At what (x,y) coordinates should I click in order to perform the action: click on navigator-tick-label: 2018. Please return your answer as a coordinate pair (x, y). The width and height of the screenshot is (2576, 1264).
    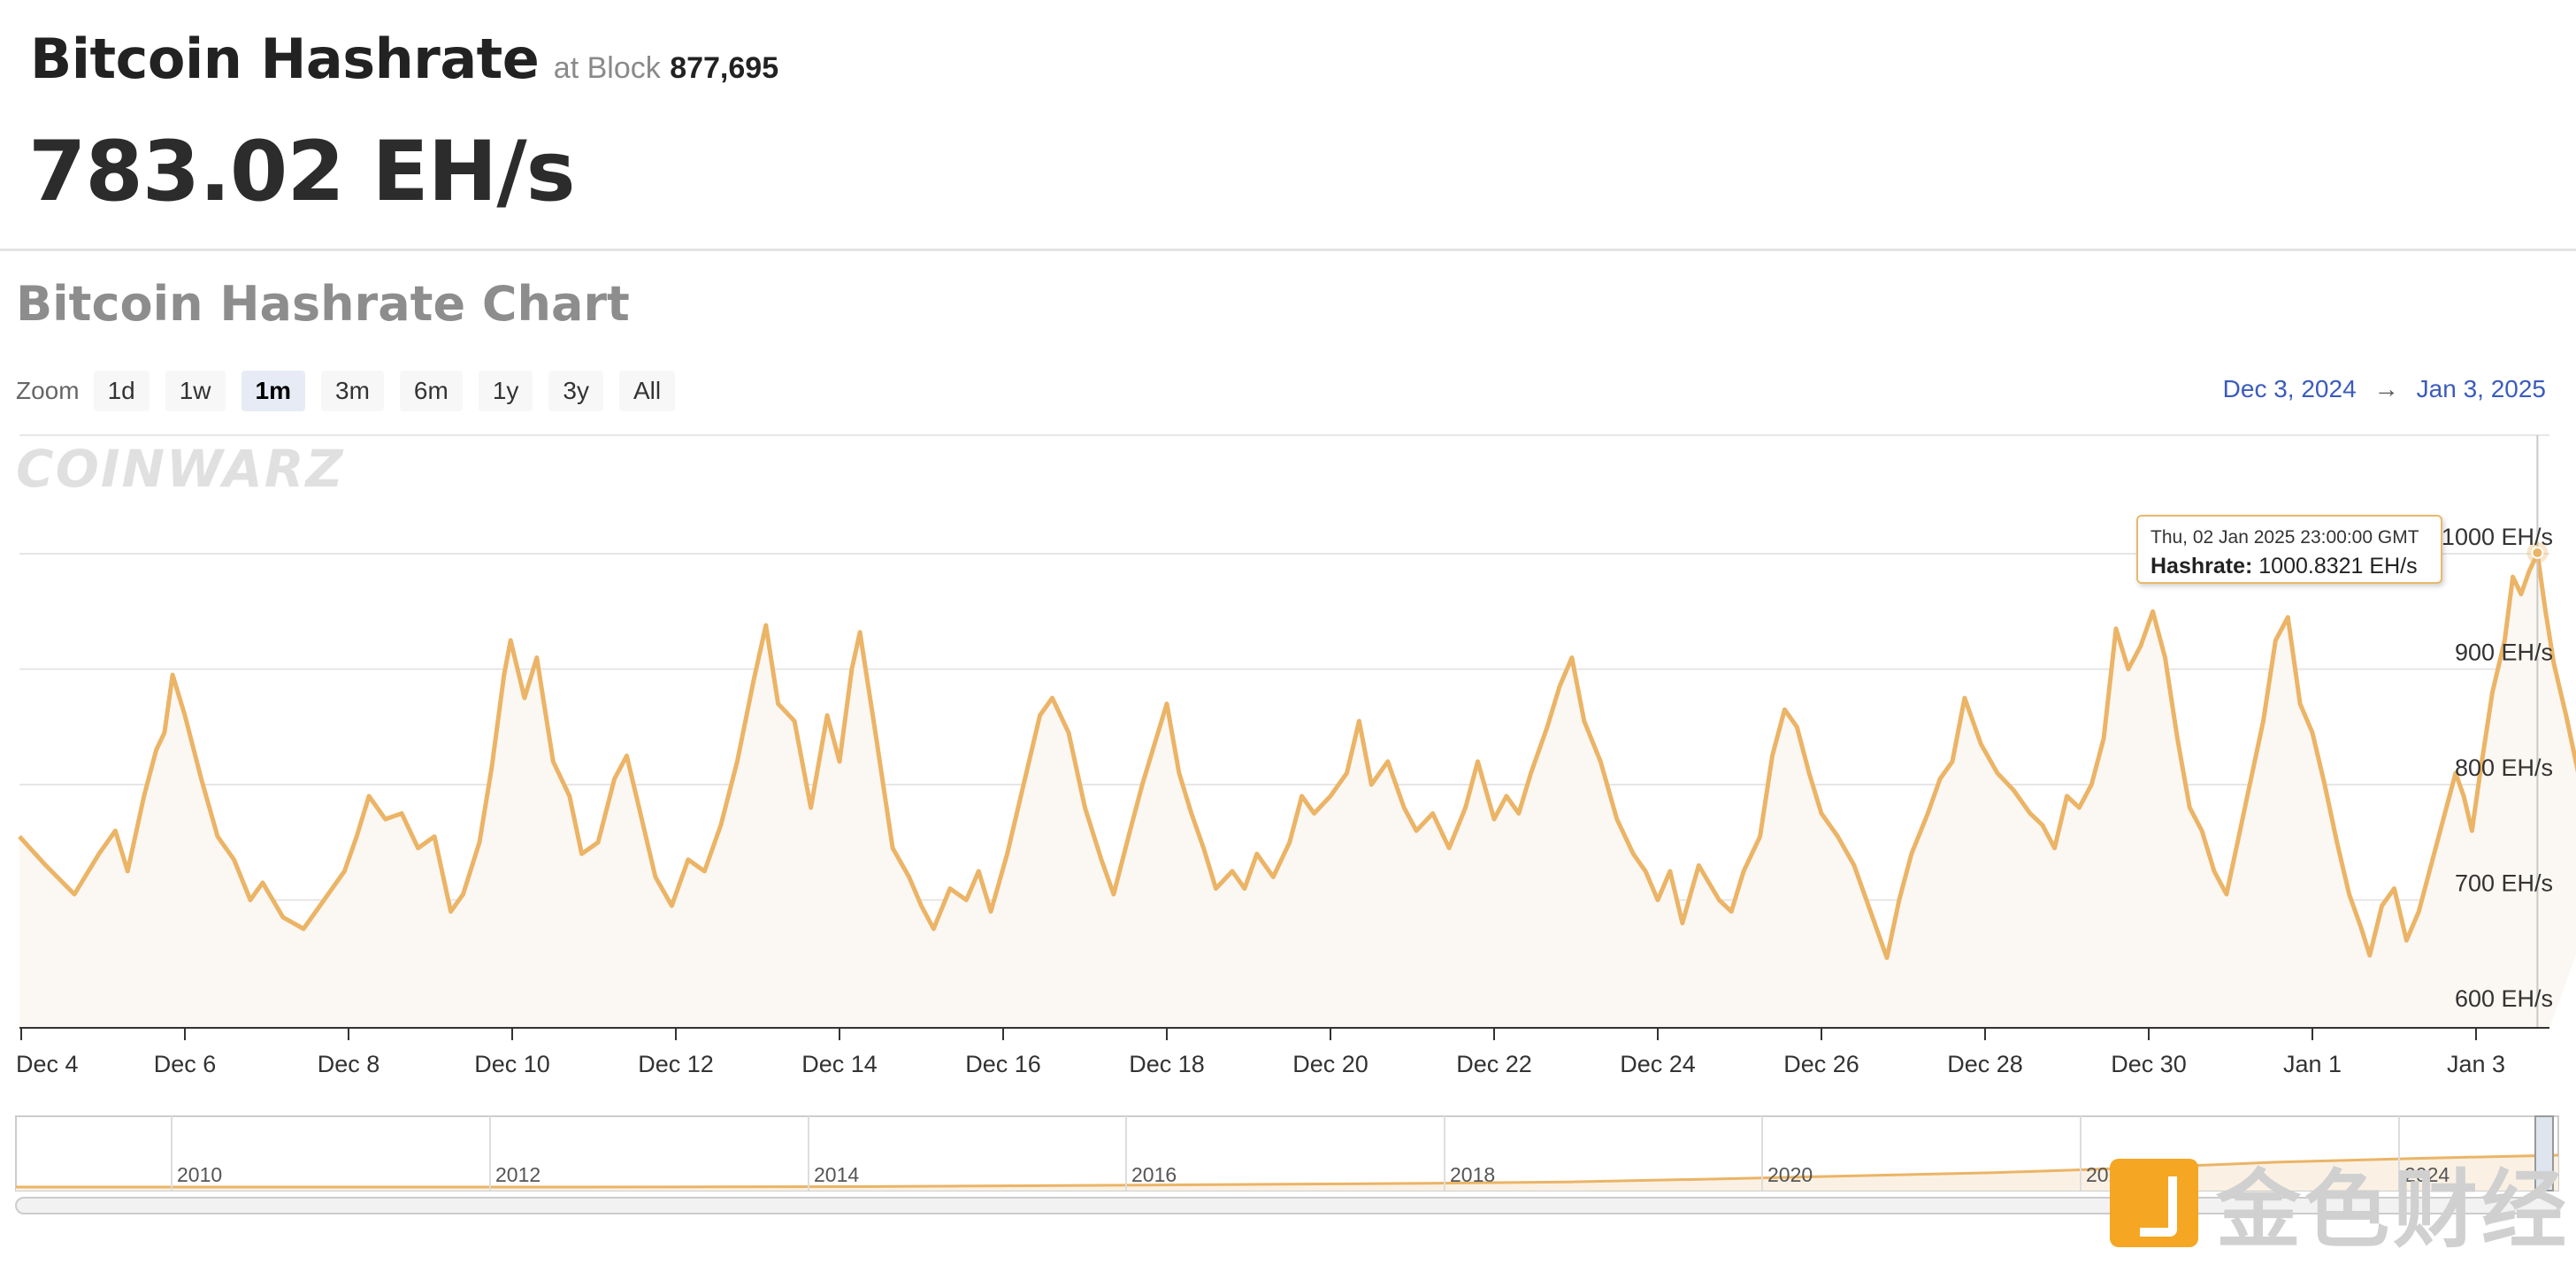
    Looking at the image, I should click on (1472, 1174).